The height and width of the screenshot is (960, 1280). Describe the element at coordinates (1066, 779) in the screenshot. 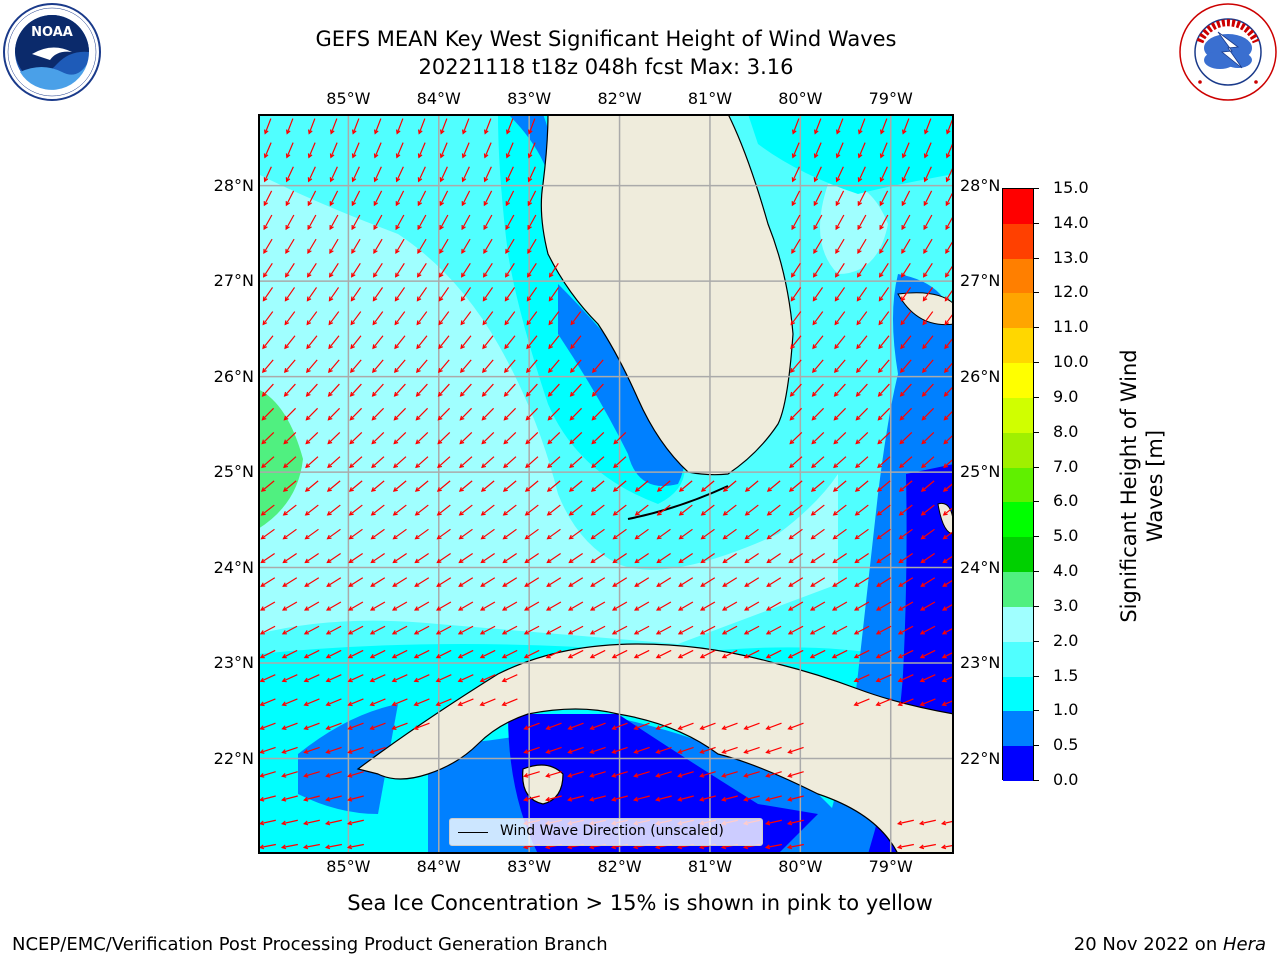

I see `colorbar-tick-label: 0.0` at that location.